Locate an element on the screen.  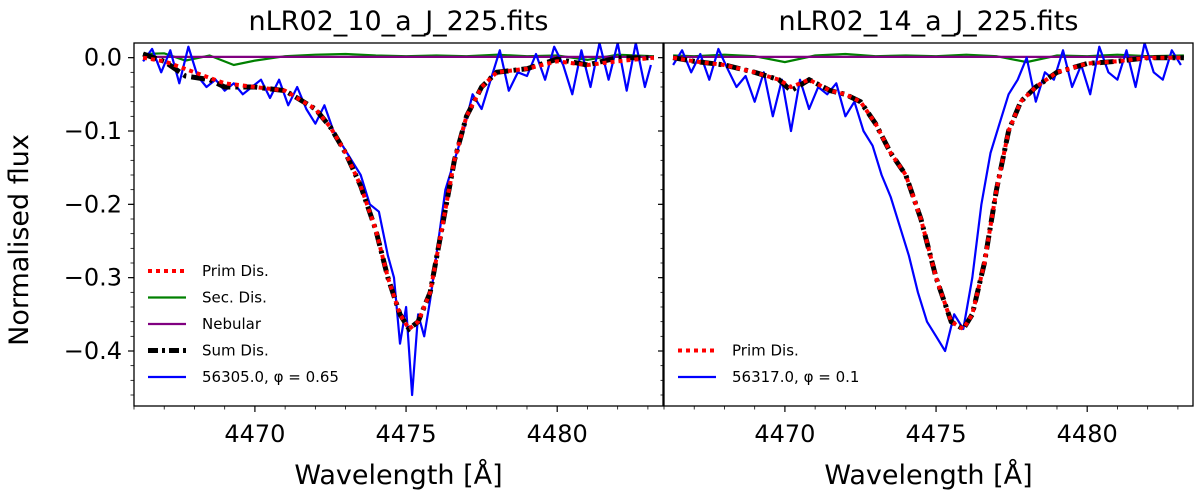
legend-label: 56317.0, φ = 0.1 is located at coordinates (795, 377).